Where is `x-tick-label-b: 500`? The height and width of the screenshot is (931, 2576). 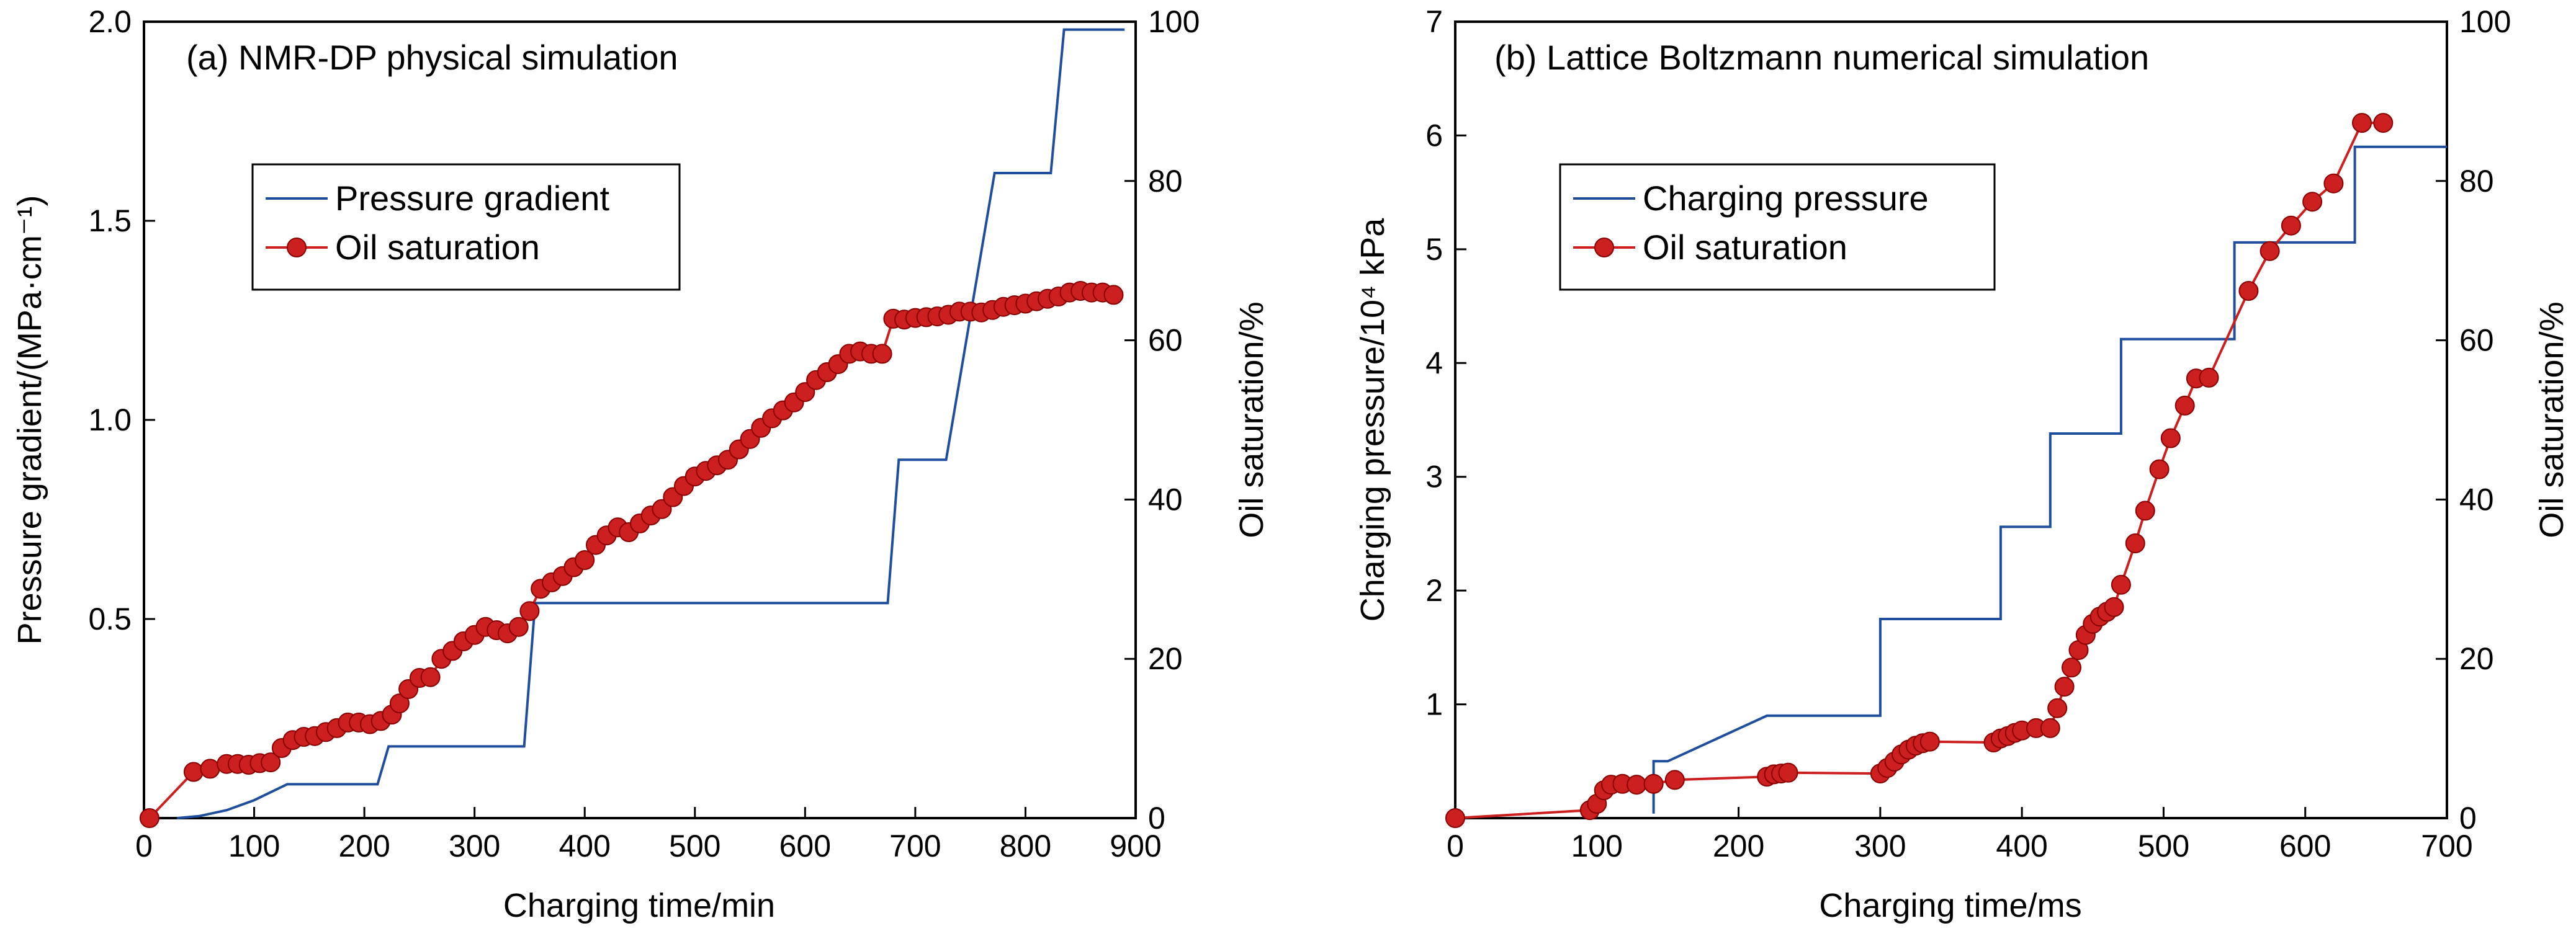 x-tick-label-b: 500 is located at coordinates (2163, 846).